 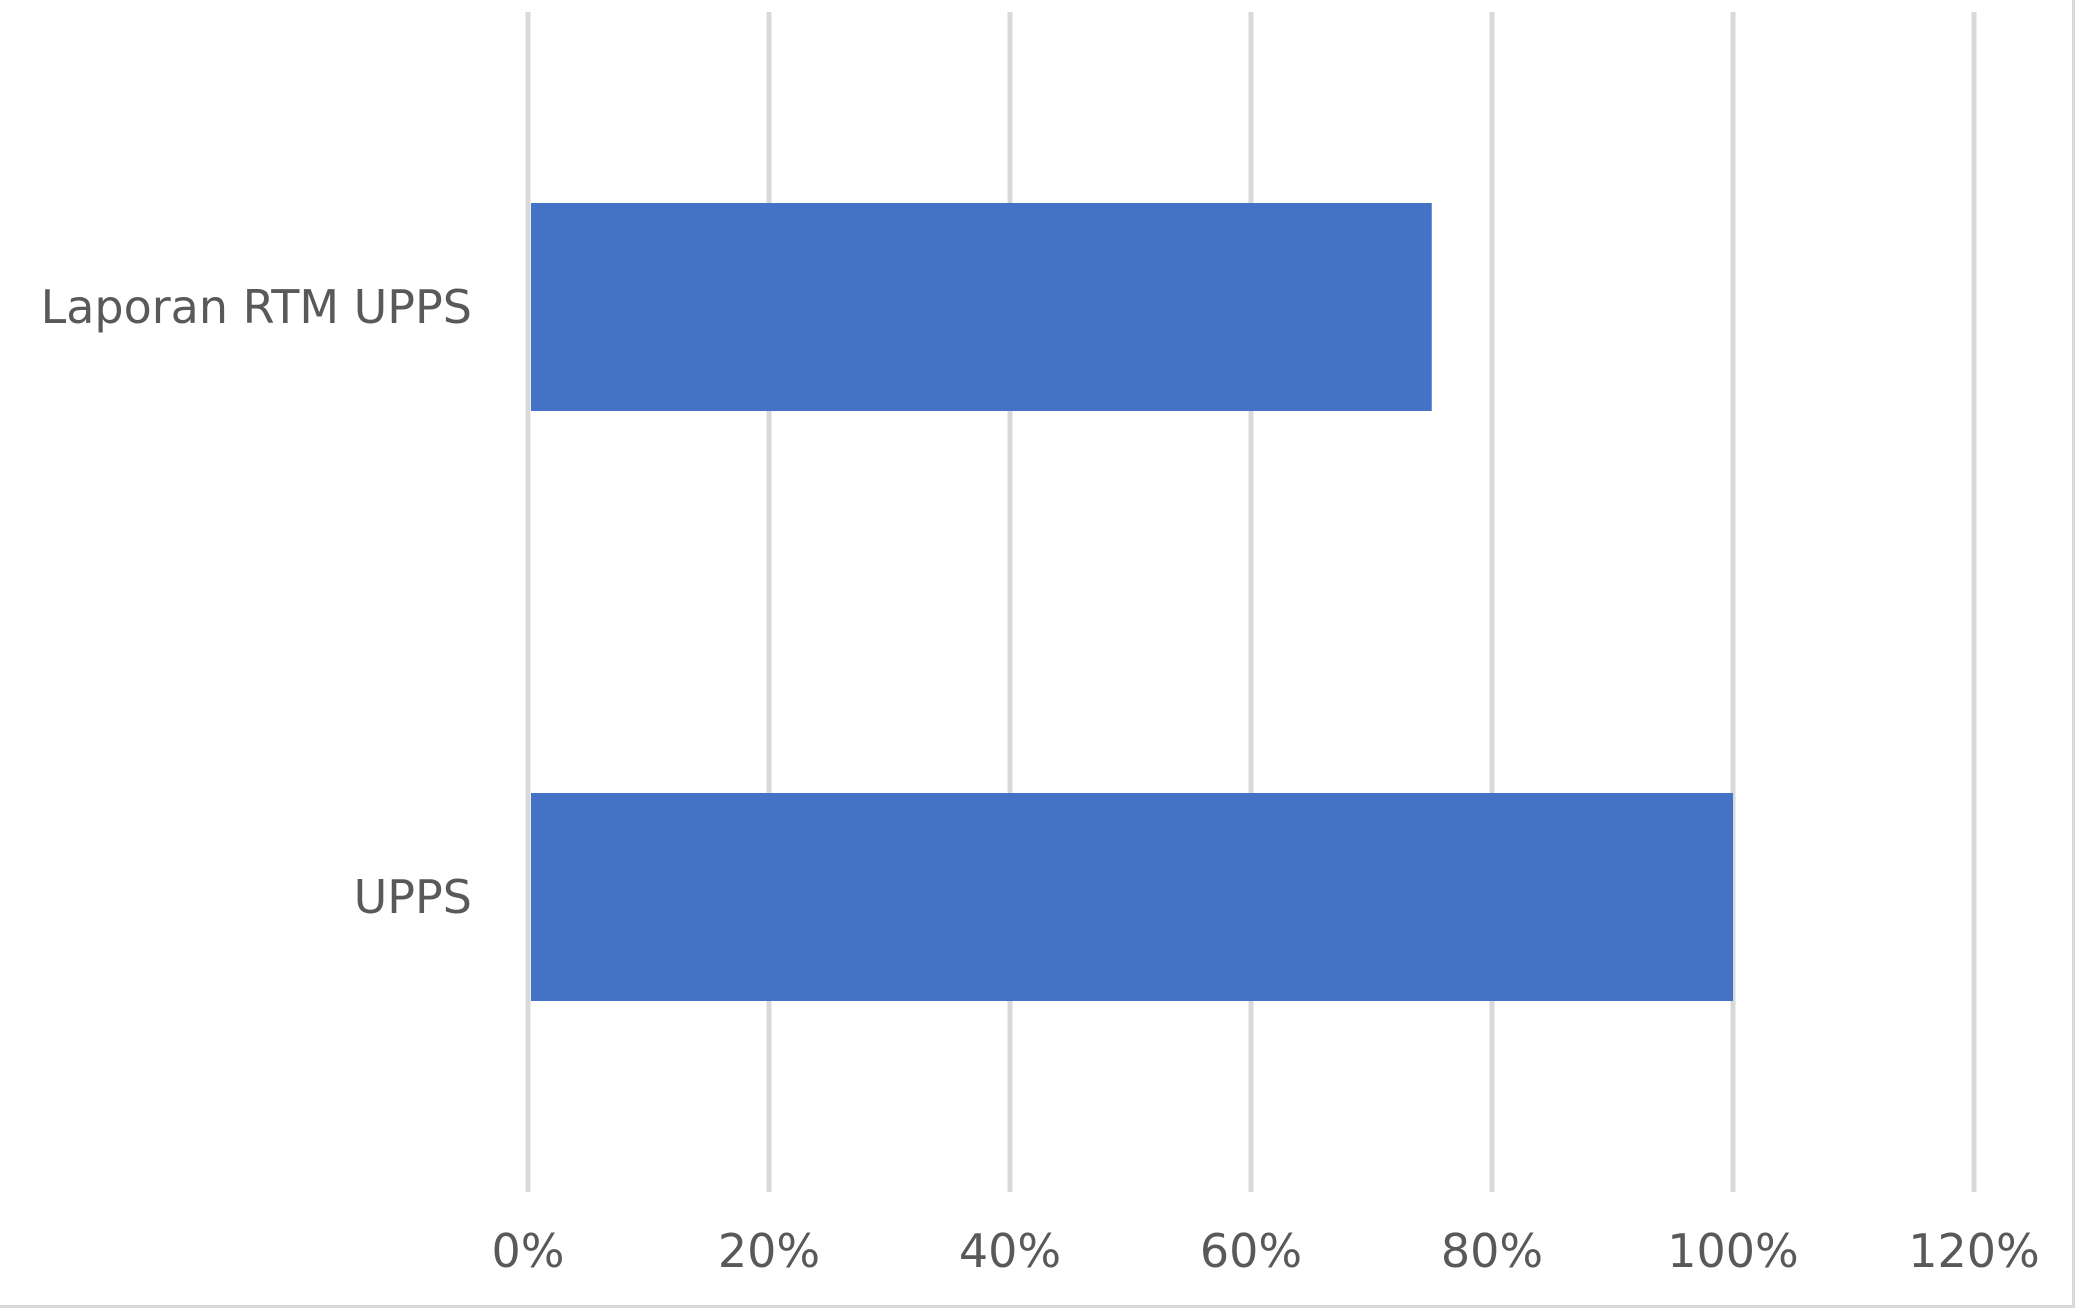 What do you see at coordinates (256, 307) in the screenshot?
I see `category-label: Laporan RTM UPPS` at bounding box center [256, 307].